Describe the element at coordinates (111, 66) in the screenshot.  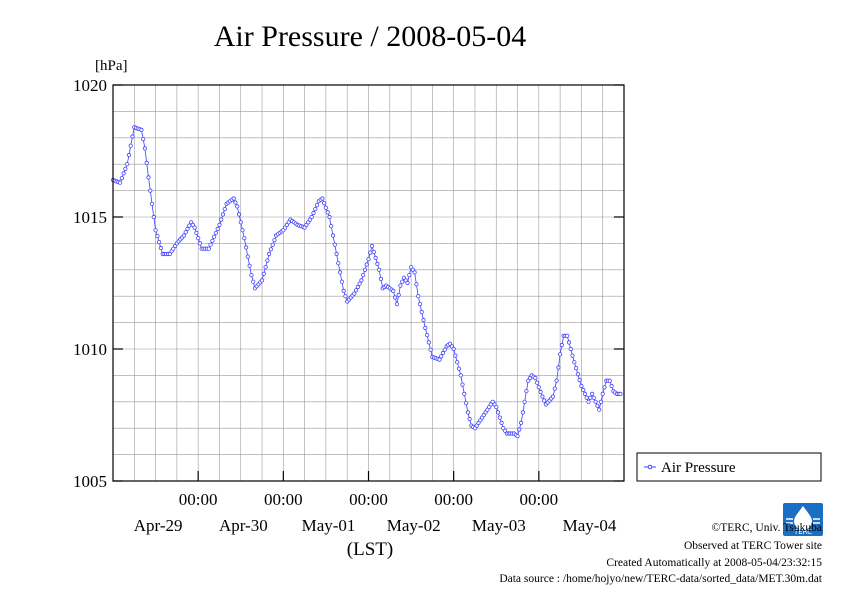
I see `y-axis-unit-label: [hPa]` at that location.